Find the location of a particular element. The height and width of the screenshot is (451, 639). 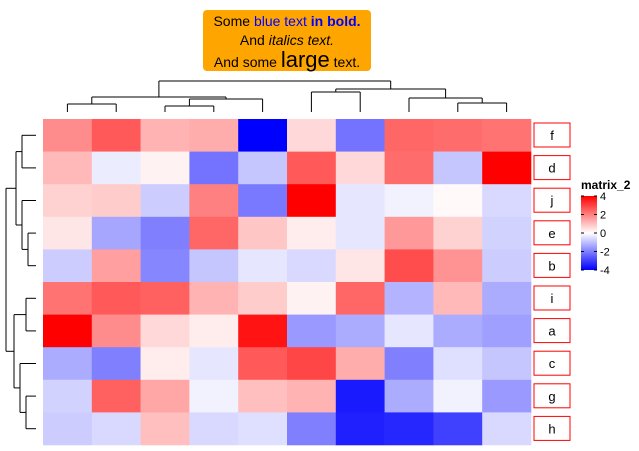

svg-text: i is located at coordinates (552, 298).